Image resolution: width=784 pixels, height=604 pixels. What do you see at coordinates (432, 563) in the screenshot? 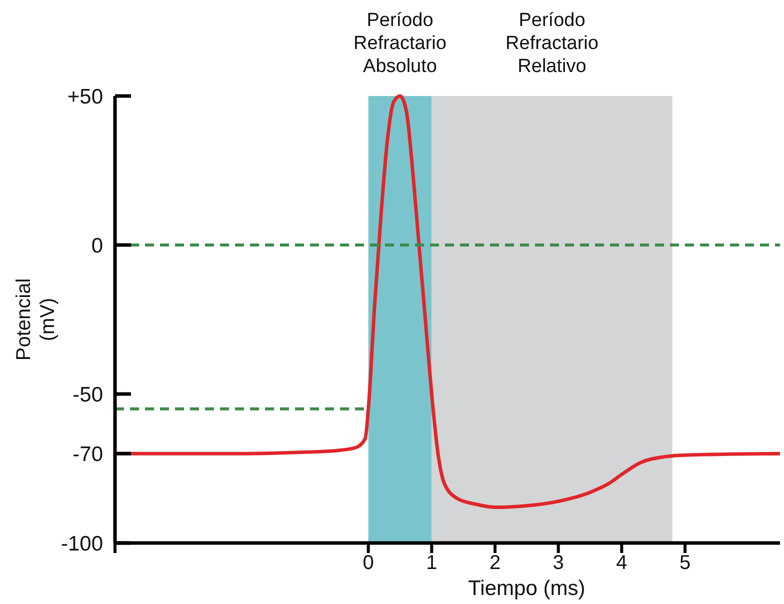
I see `x-tick-label: 1` at bounding box center [432, 563].